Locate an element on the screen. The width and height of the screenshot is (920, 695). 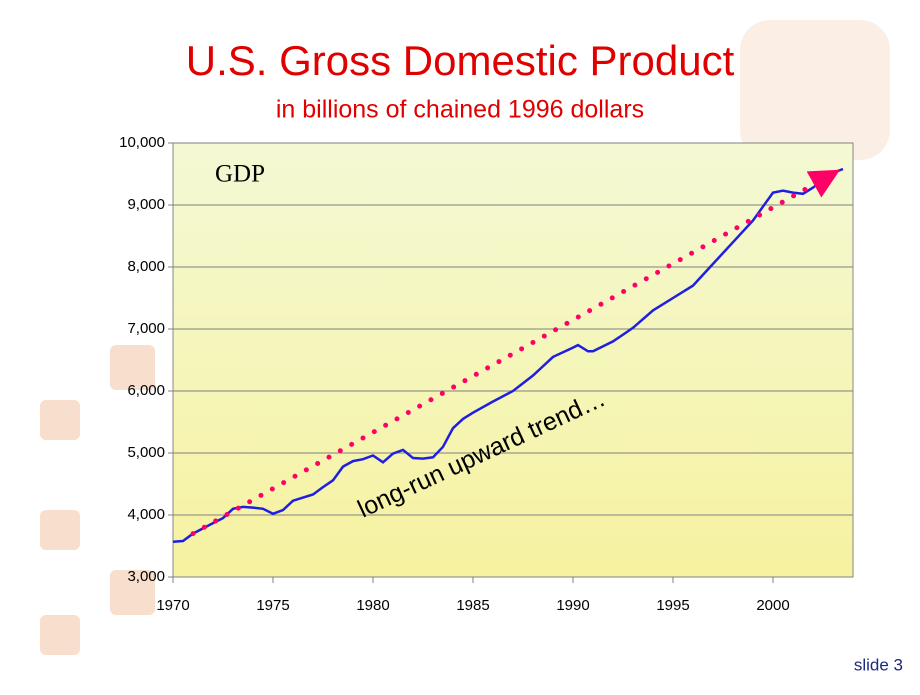
series-label: GDP is located at coordinates (240, 174).